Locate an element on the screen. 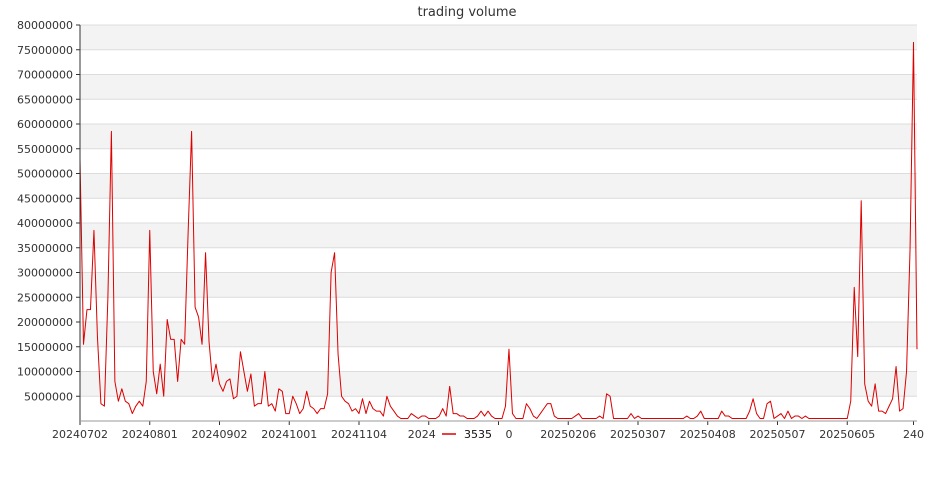 This screenshot has width=935, height=500. x-tick-label: 20250408 is located at coordinates (708, 434).